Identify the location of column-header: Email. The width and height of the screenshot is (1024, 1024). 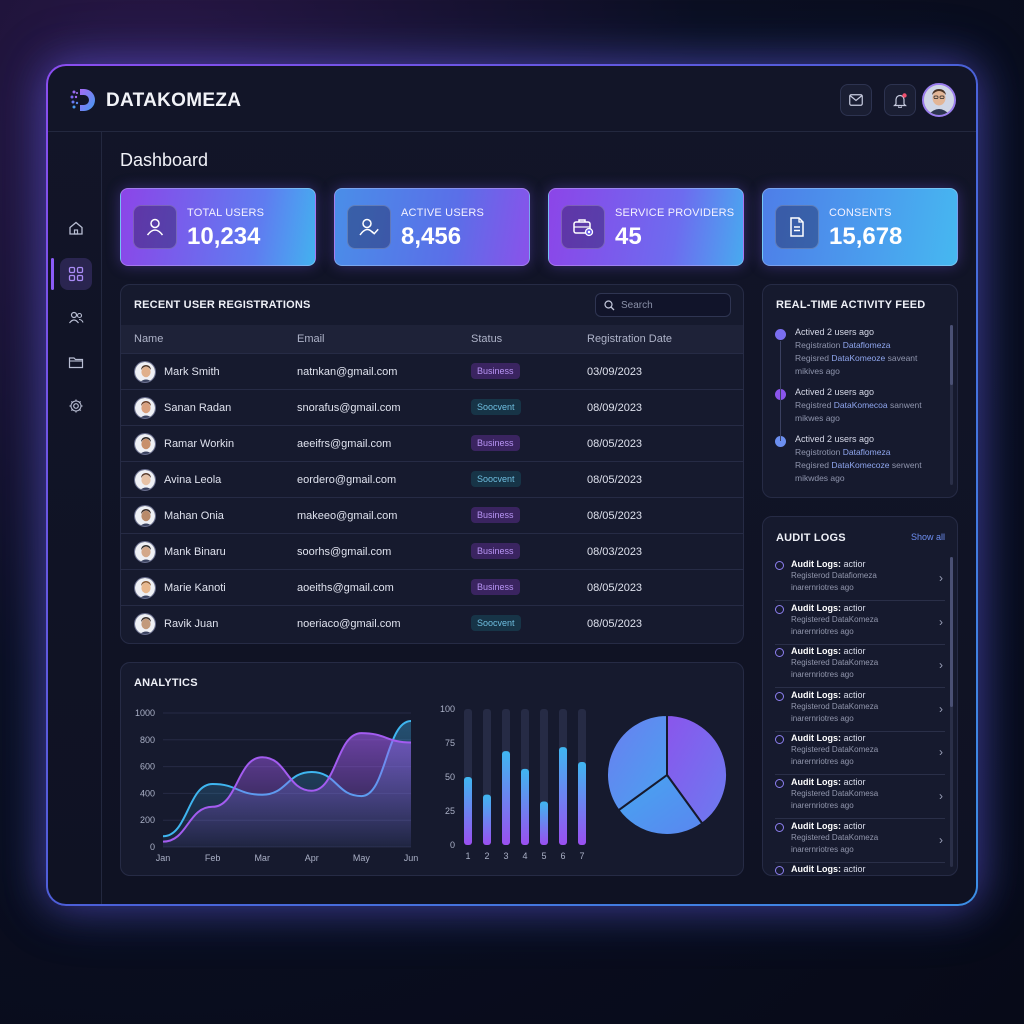
(311, 339).